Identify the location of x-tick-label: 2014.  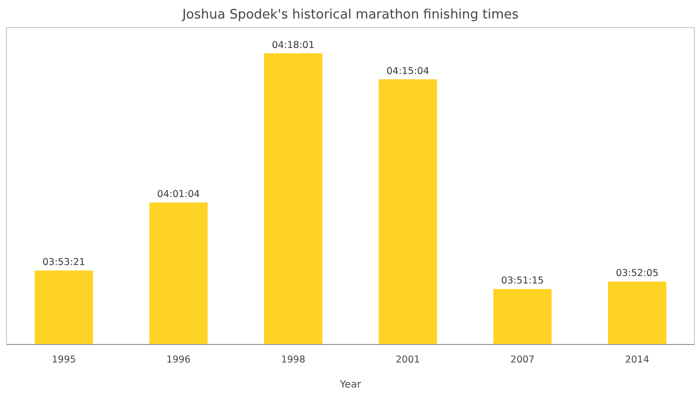
(637, 360).